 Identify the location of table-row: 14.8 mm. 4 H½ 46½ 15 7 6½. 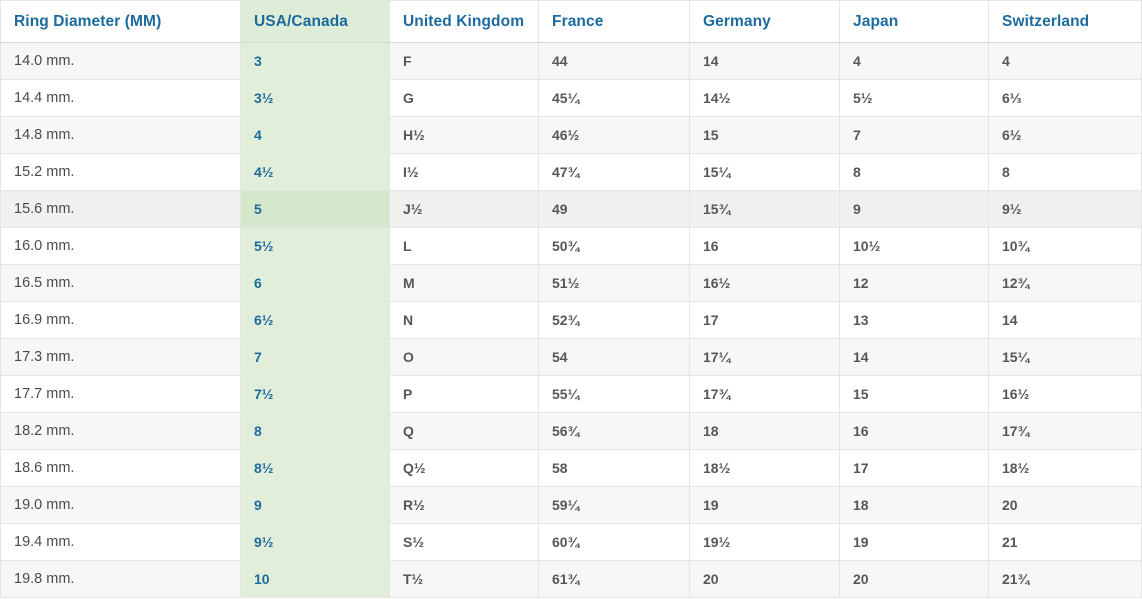
(571, 135).